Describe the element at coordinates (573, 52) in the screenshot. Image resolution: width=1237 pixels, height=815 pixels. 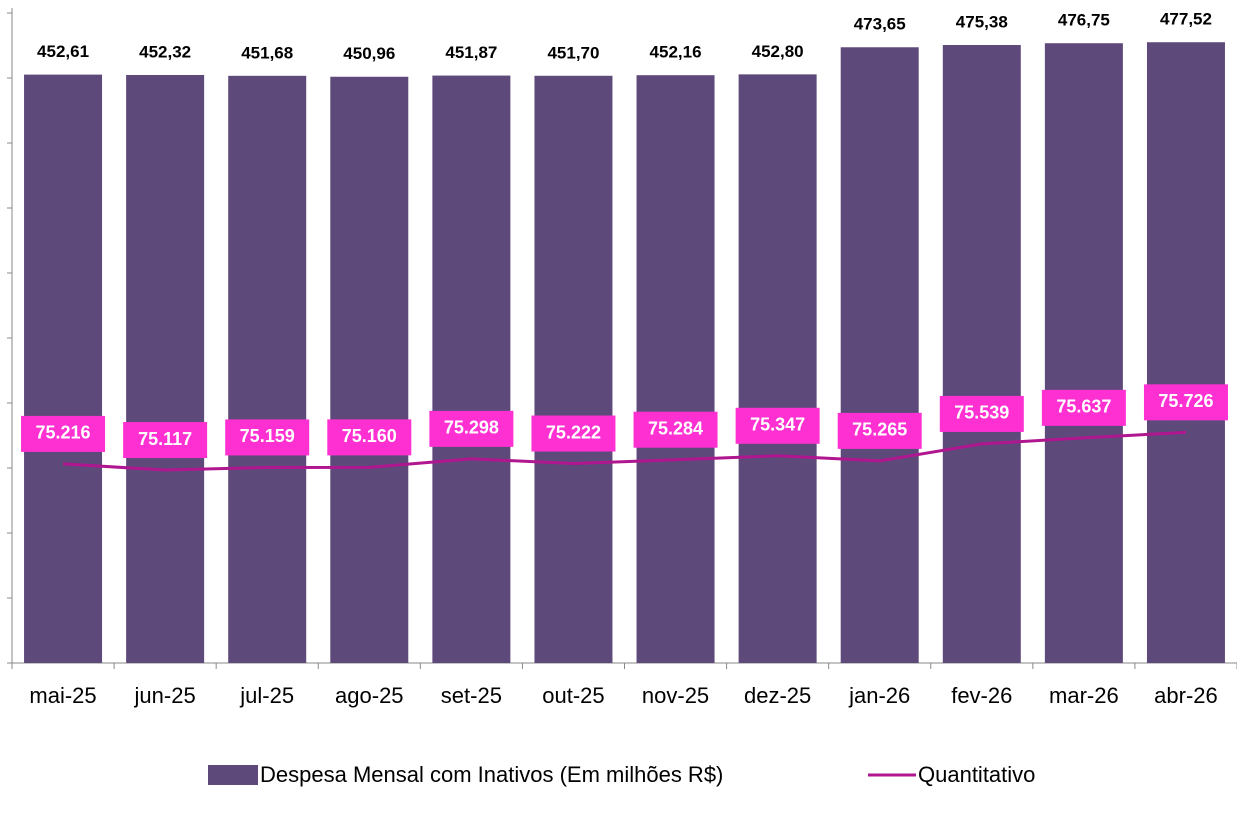
I see `bar-value-label: 451,70` at that location.